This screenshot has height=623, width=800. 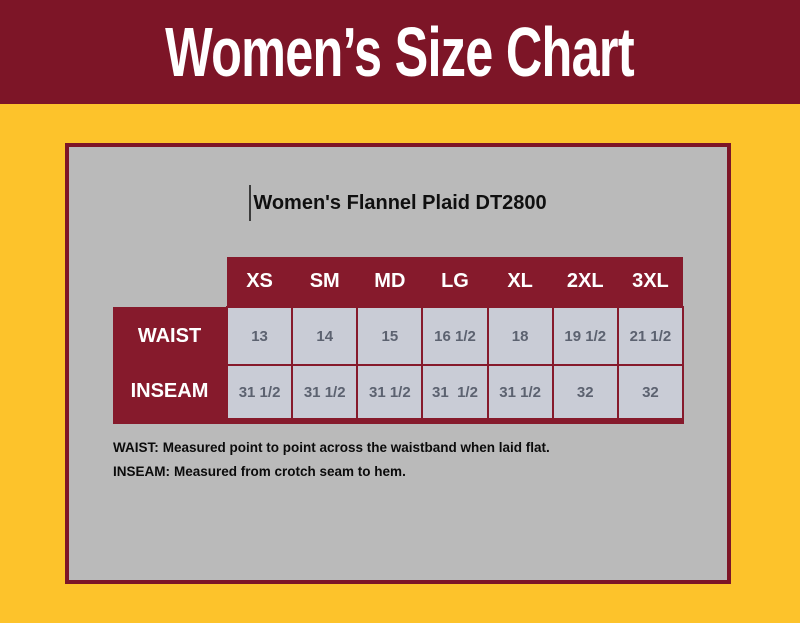 I want to click on size-header-row: XS SM MD LG XL 2XL 3XL, so click(x=398, y=282).